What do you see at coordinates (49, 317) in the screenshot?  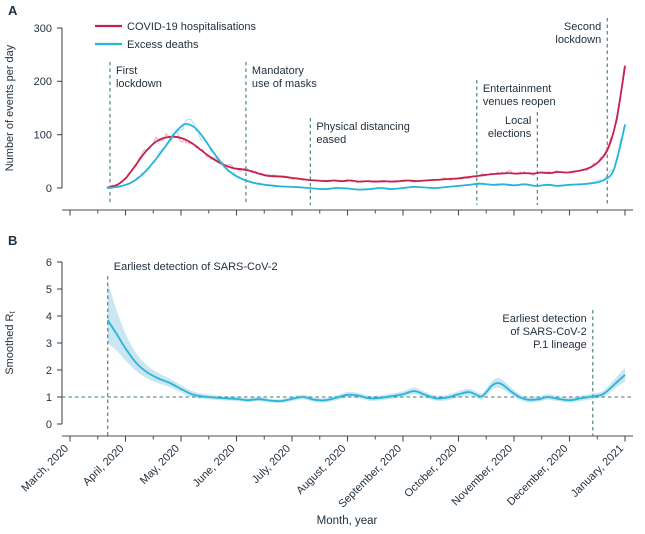 I see `panel-b-y-tick-label: 4` at bounding box center [49, 317].